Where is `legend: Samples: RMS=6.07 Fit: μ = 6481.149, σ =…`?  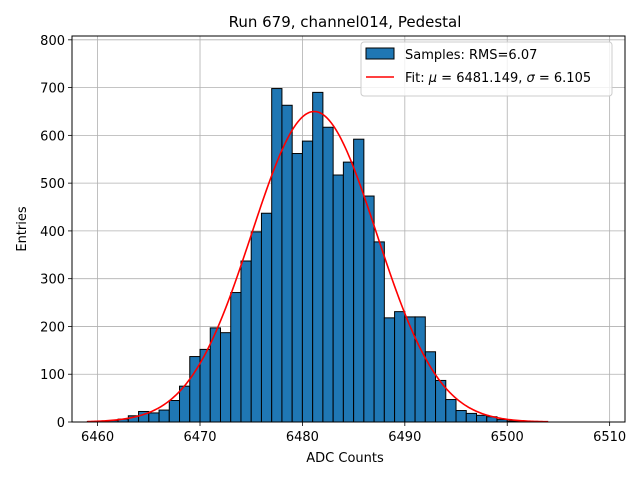 legend: Samples: RMS=6.07 Fit: μ = 6481.149, σ =… is located at coordinates (486, 69).